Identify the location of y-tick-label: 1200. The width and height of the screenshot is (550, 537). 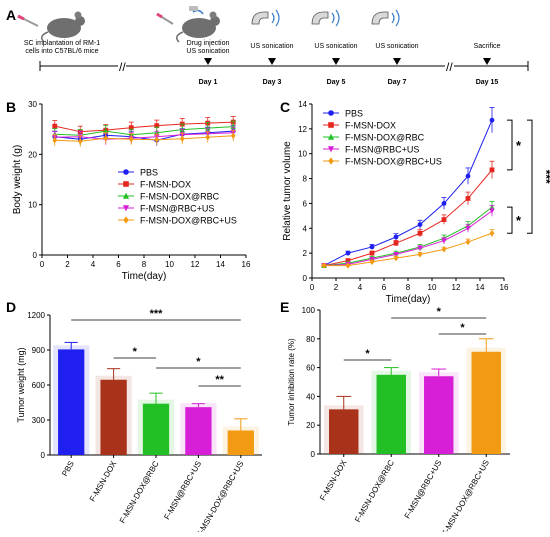
(36, 315).